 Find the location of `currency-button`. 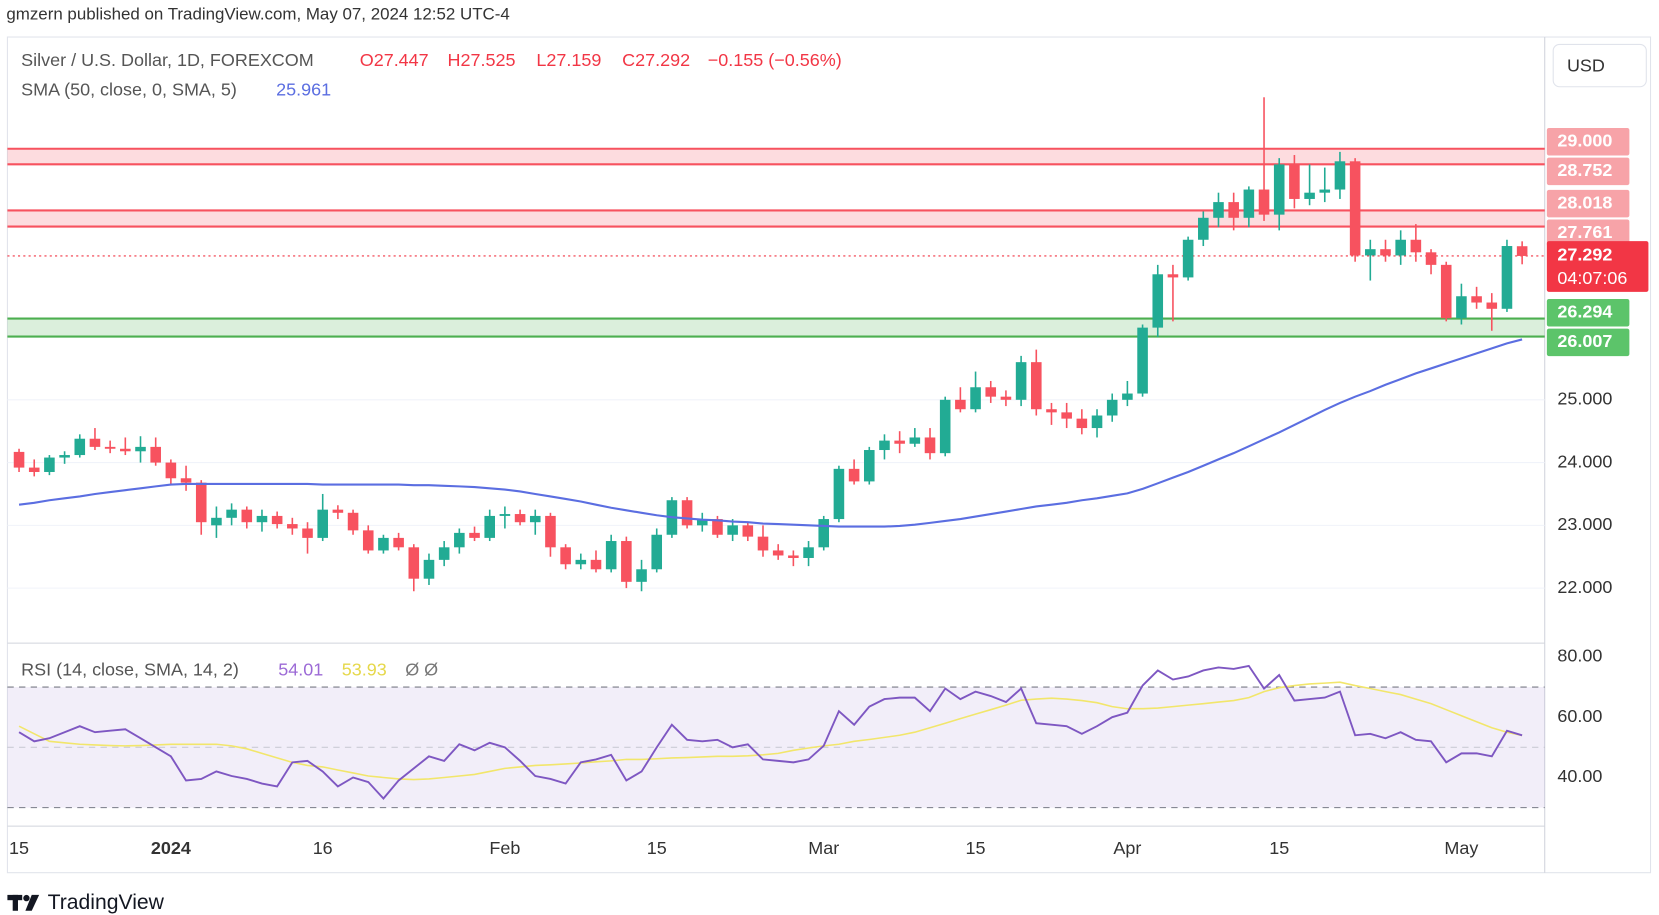

currency-button is located at coordinates (1599, 65).